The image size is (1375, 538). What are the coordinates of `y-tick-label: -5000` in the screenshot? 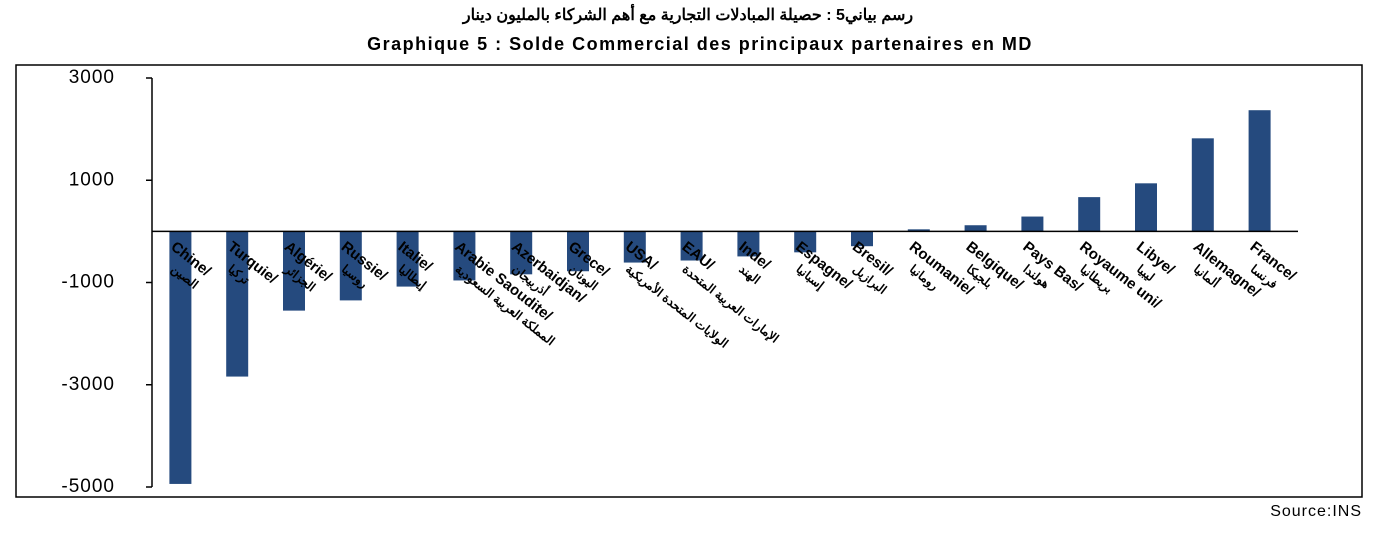 It's located at (88, 486).